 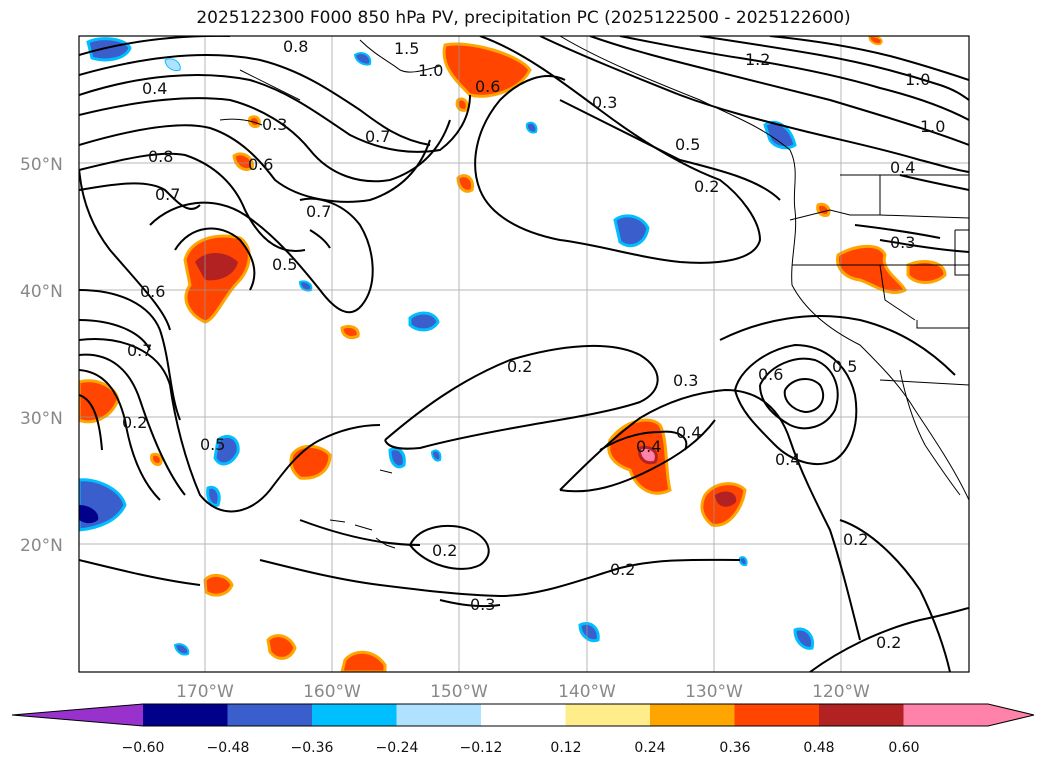 What do you see at coordinates (77, 715) in the screenshot?
I see `colorbar-extend-low` at bounding box center [77, 715].